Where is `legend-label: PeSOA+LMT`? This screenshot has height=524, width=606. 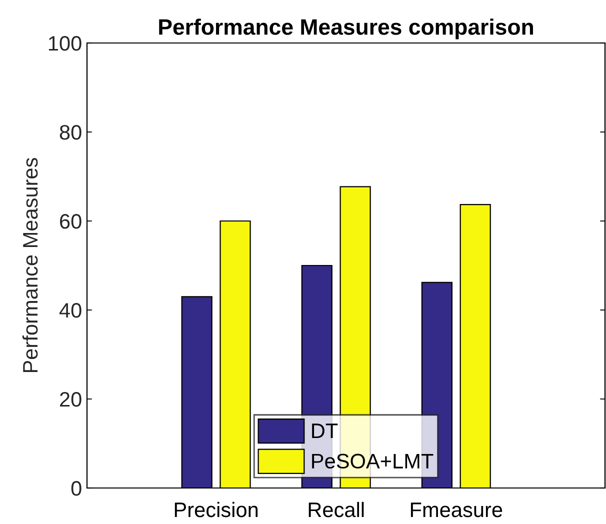 legend-label: PeSOA+LMT is located at coordinates (373, 461).